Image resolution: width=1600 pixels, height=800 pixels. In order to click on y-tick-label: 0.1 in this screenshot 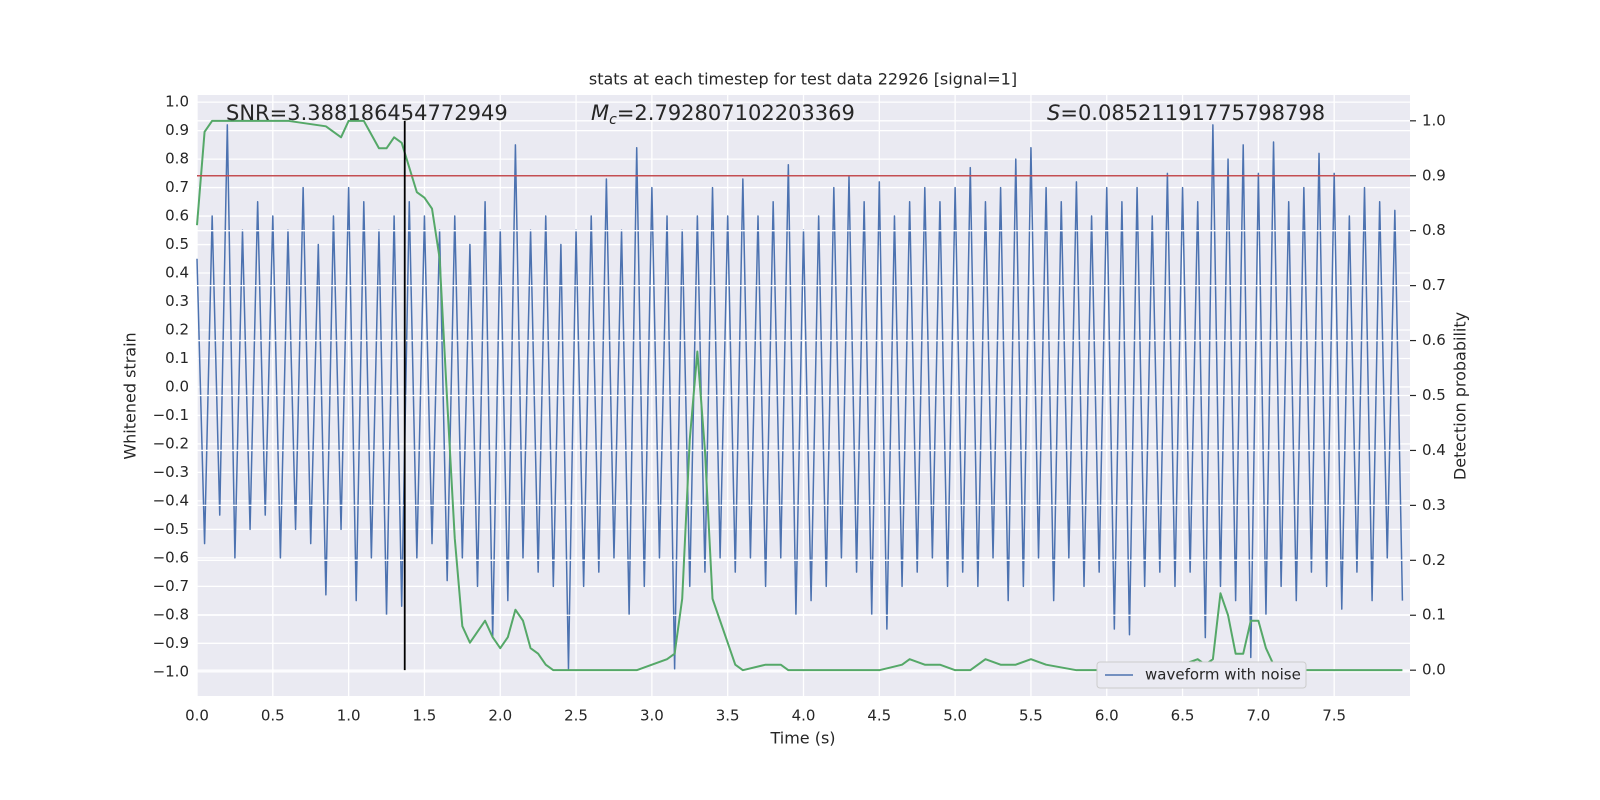, I will do `click(177, 358)`.